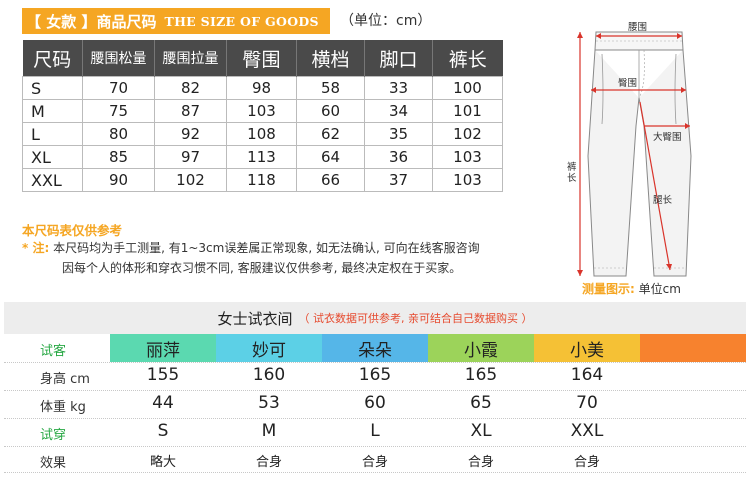 The height and width of the screenshot is (477, 750). What do you see at coordinates (398, 88) in the screenshot?
I see `cell: 33` at bounding box center [398, 88].